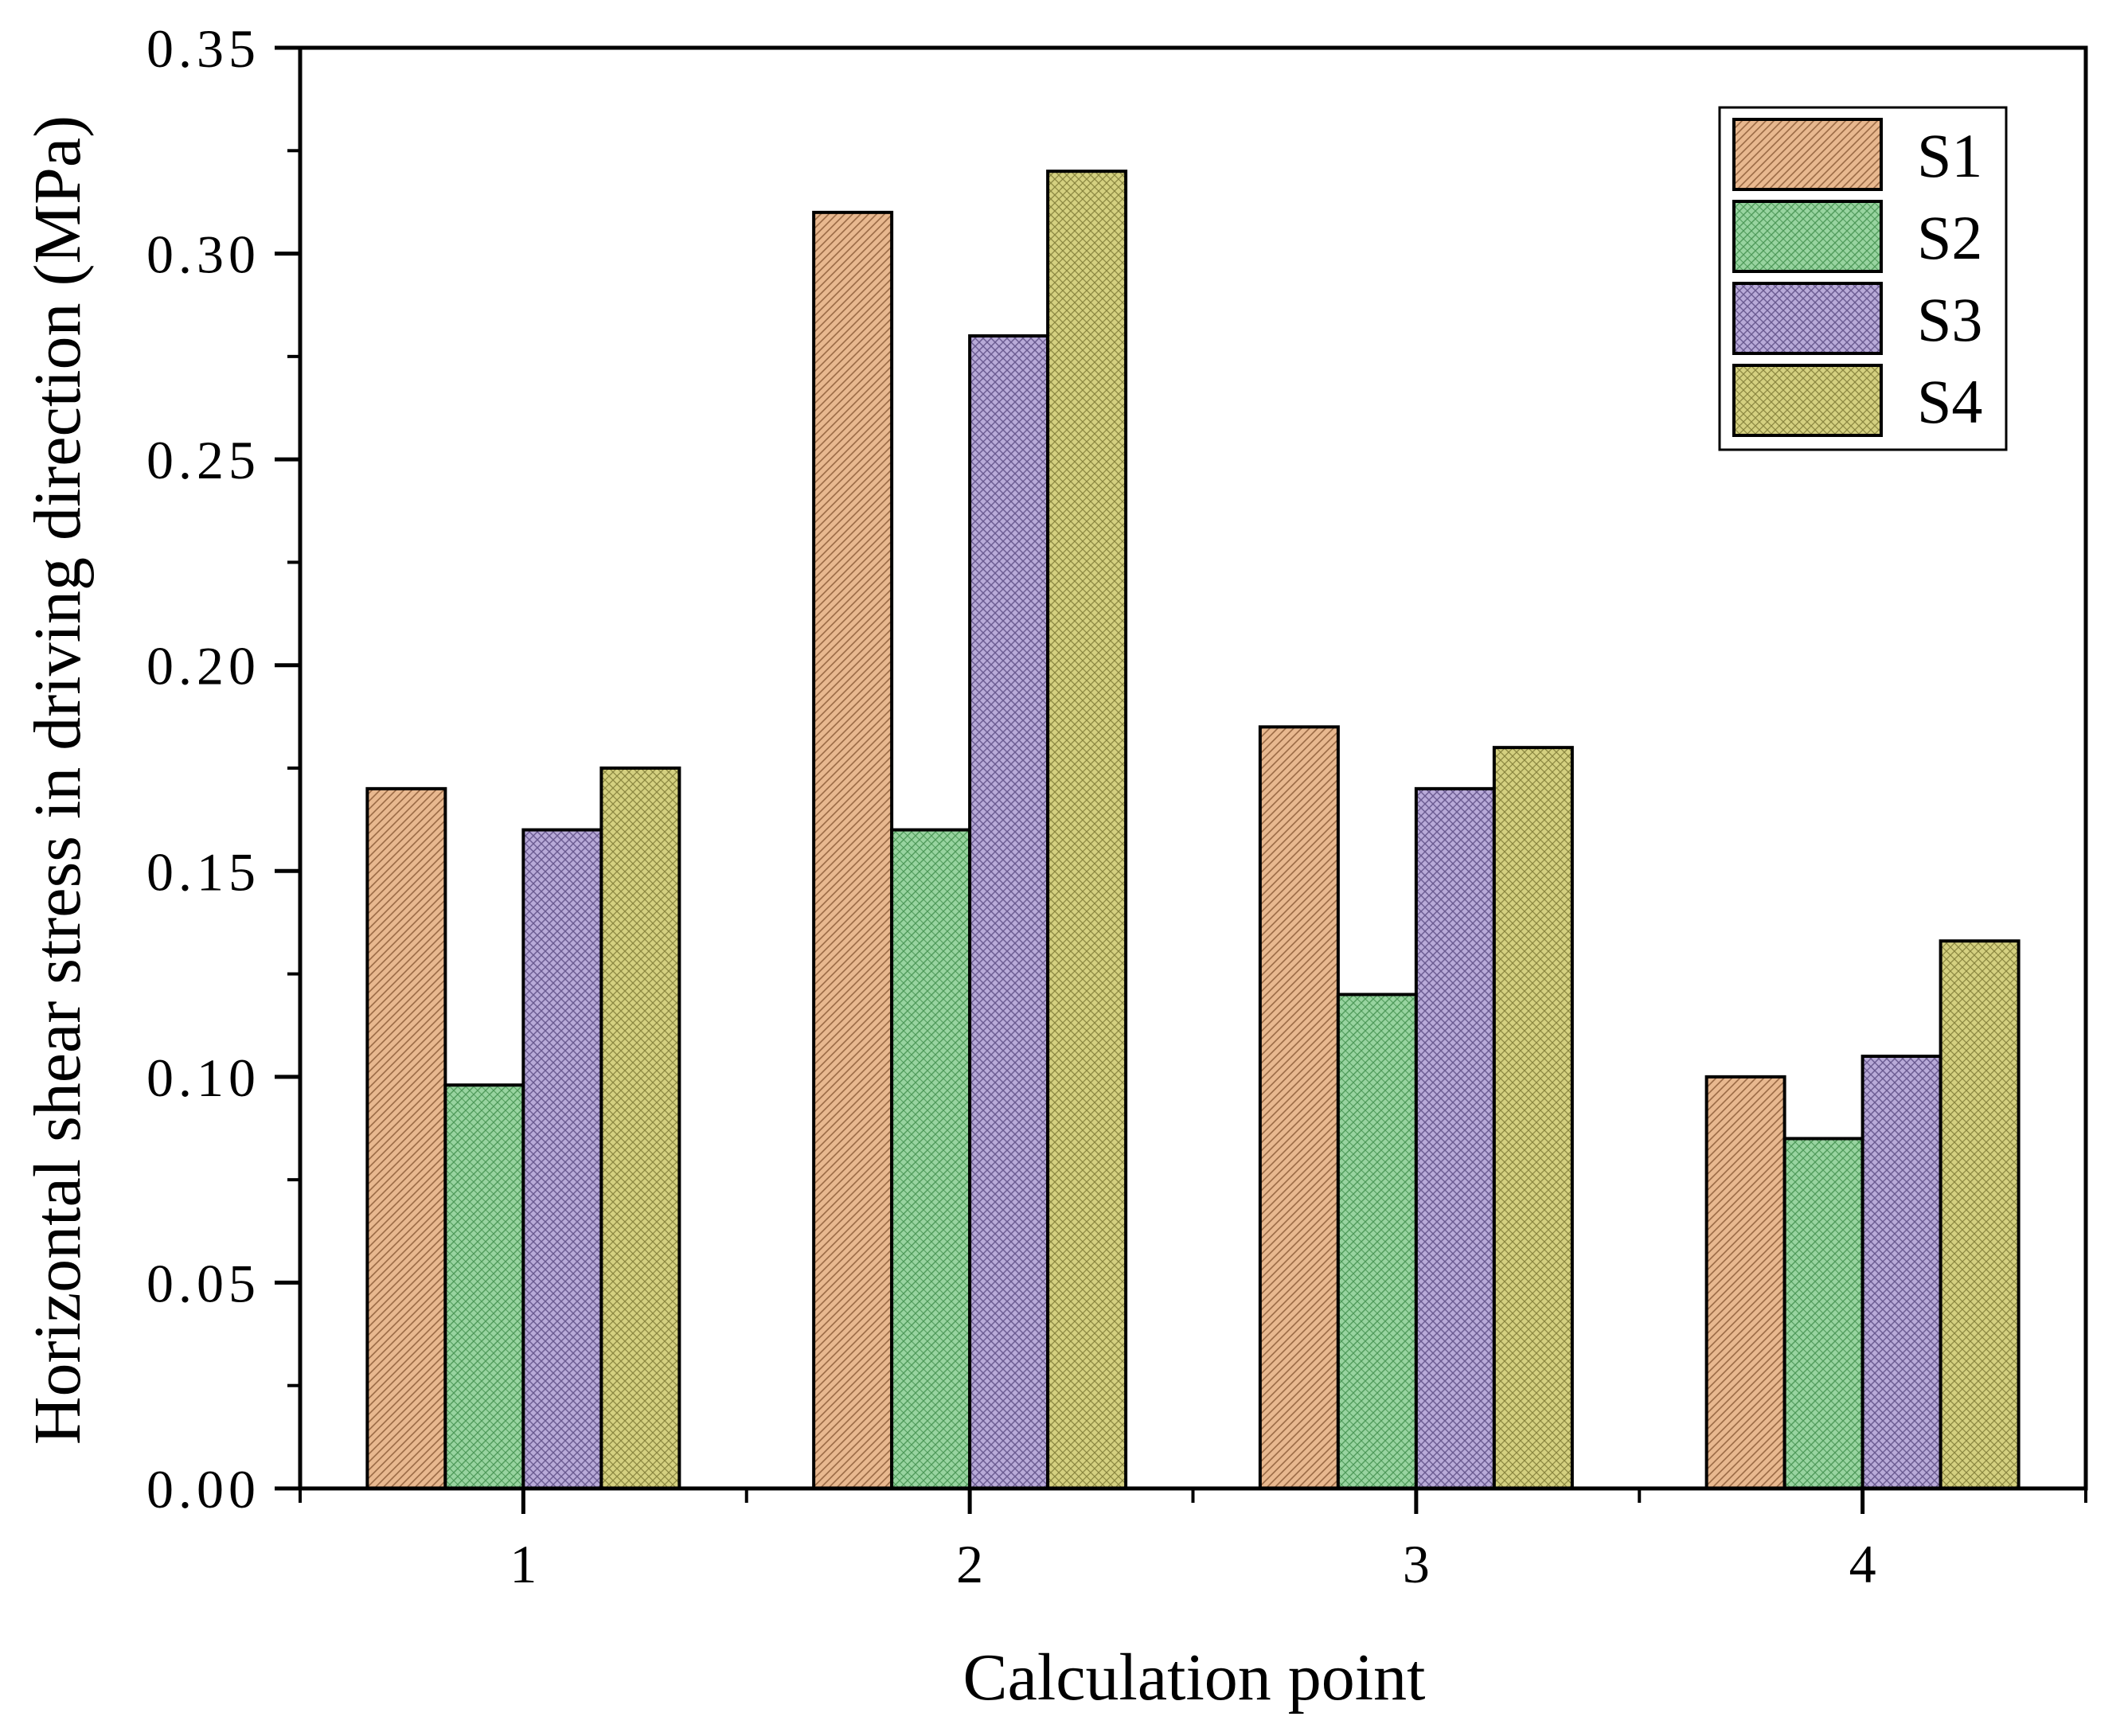 The image size is (2124, 1736). I want to click on legend-swatch-s1, so click(1808, 154).